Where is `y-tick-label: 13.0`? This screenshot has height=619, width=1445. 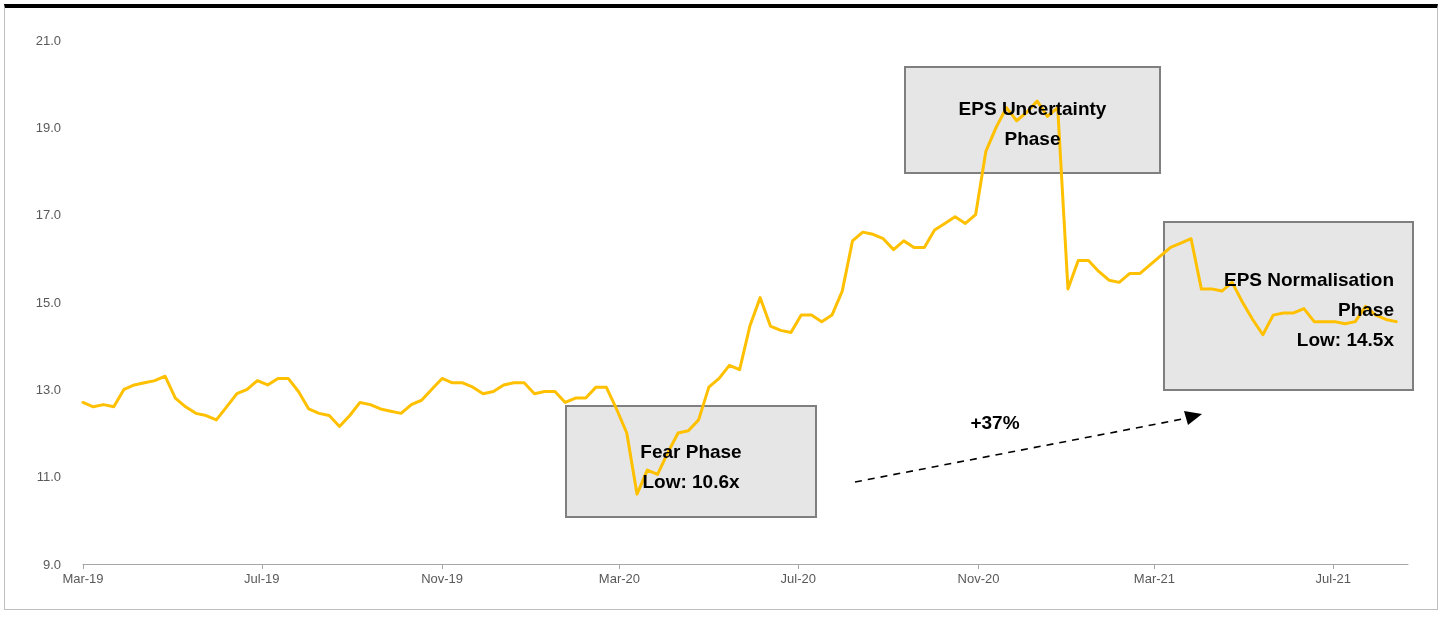
y-tick-label: 13.0 is located at coordinates (48, 389).